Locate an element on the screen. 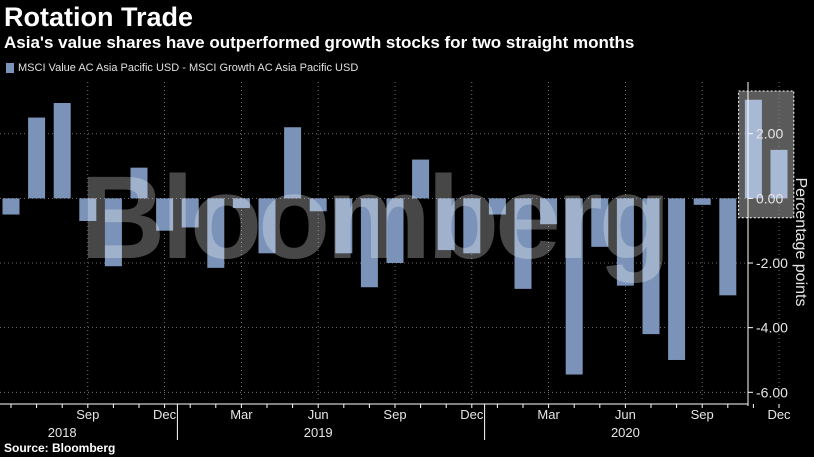  chart-title: Rotation Trade is located at coordinates (99, 17).